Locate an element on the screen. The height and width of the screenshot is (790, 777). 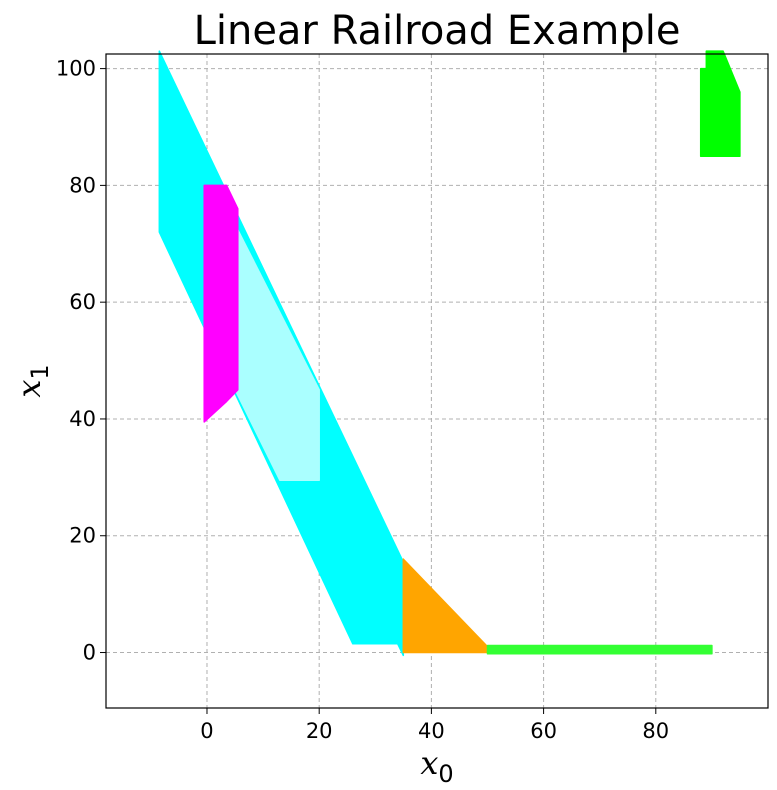
x-tick-label: 60 is located at coordinates (543, 731).